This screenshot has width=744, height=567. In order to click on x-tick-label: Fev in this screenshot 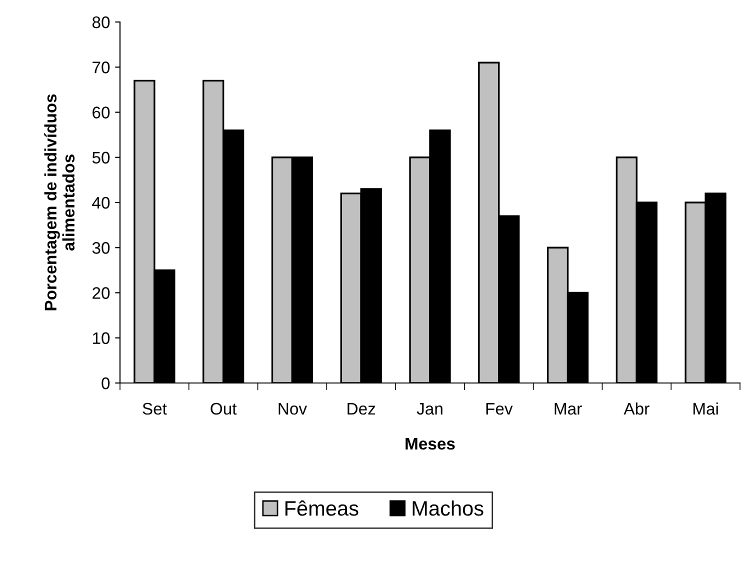, I will do `click(499, 409)`.